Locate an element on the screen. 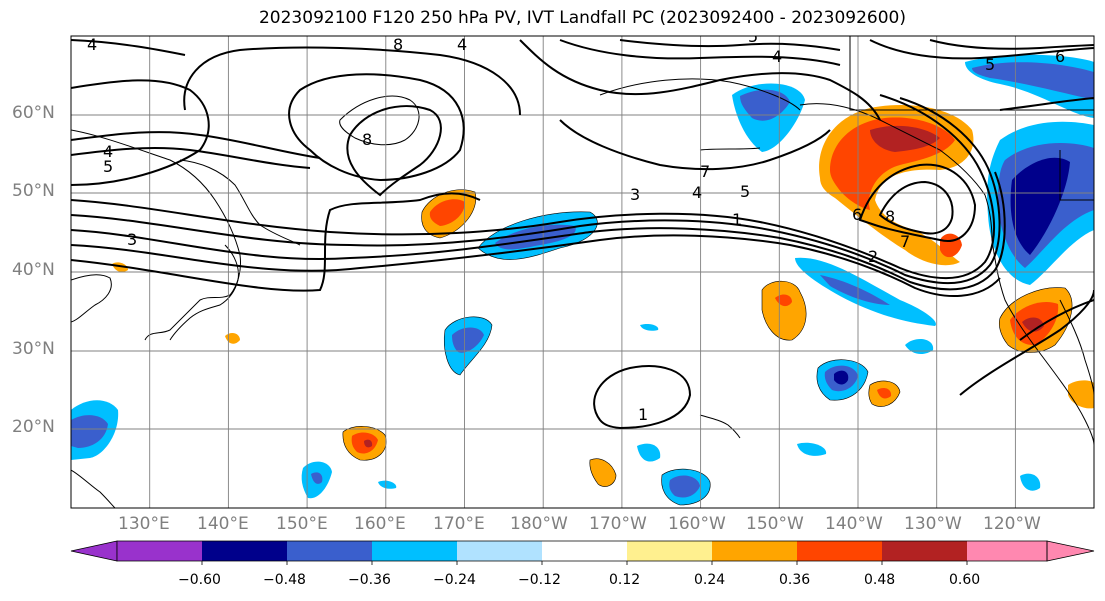 The height and width of the screenshot is (601, 1105). colorbar-tick-label: −0.12 is located at coordinates (539, 580).